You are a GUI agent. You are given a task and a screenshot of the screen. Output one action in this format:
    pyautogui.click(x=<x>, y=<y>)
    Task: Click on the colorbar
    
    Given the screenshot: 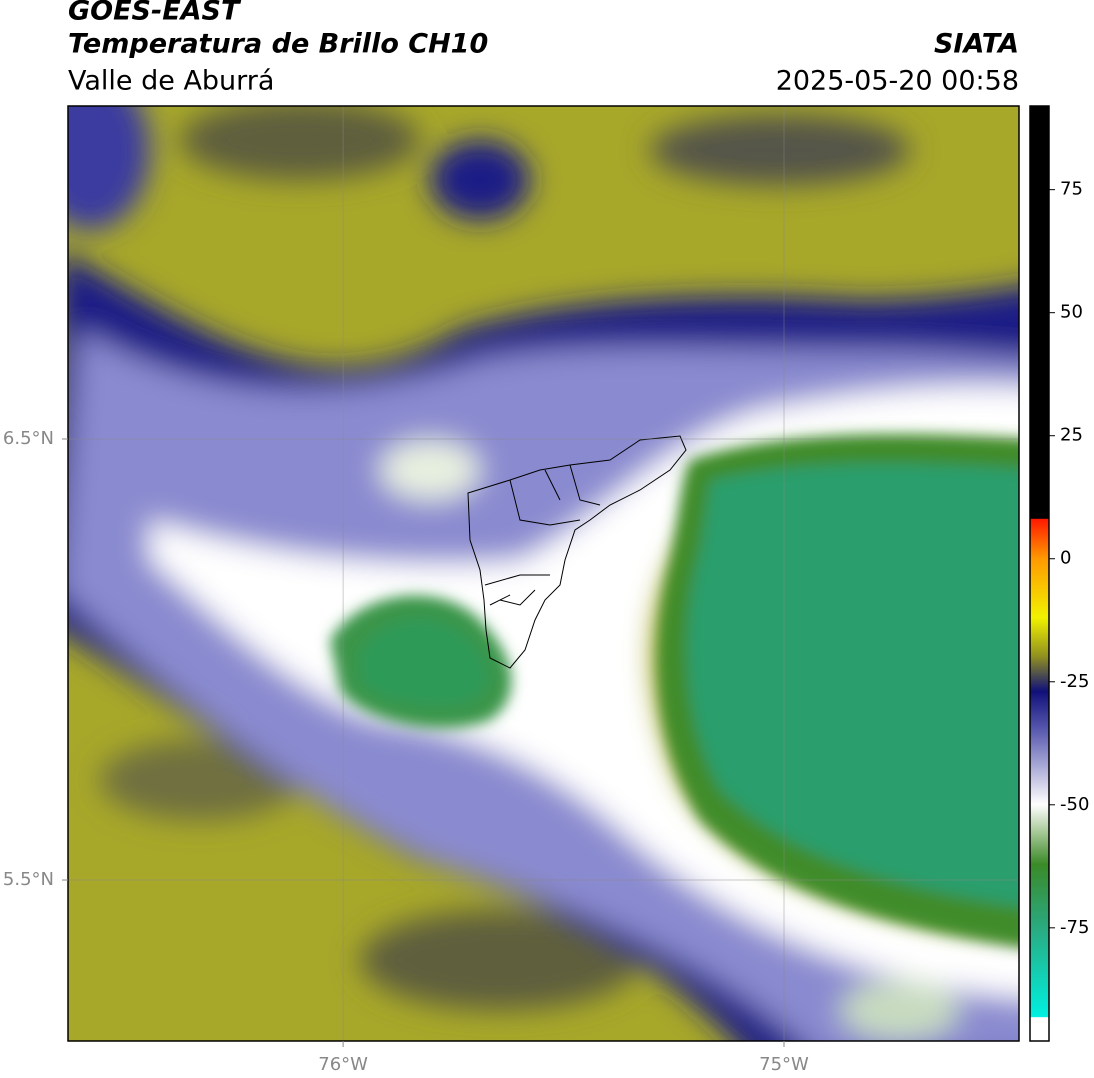 What is the action you would take?
    pyautogui.click(x=1039, y=573)
    